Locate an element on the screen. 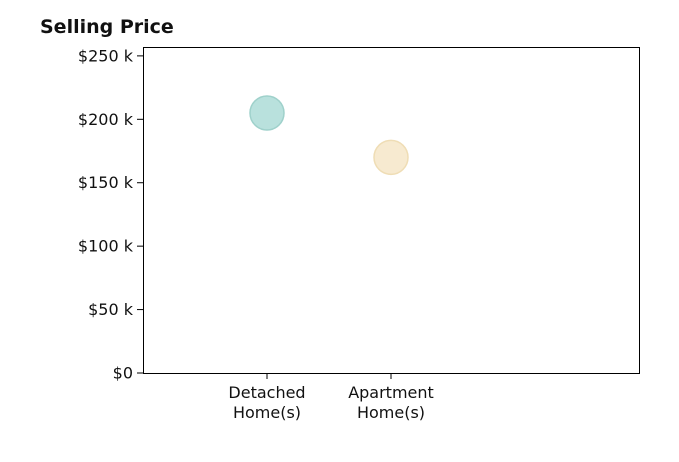  y-tick-label: $50 k is located at coordinates (111, 309).